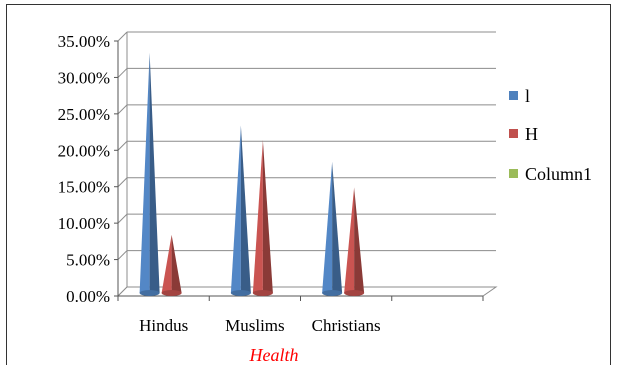  What do you see at coordinates (84, 187) in the screenshot?
I see `y-tick-label: 15.00%` at bounding box center [84, 187].